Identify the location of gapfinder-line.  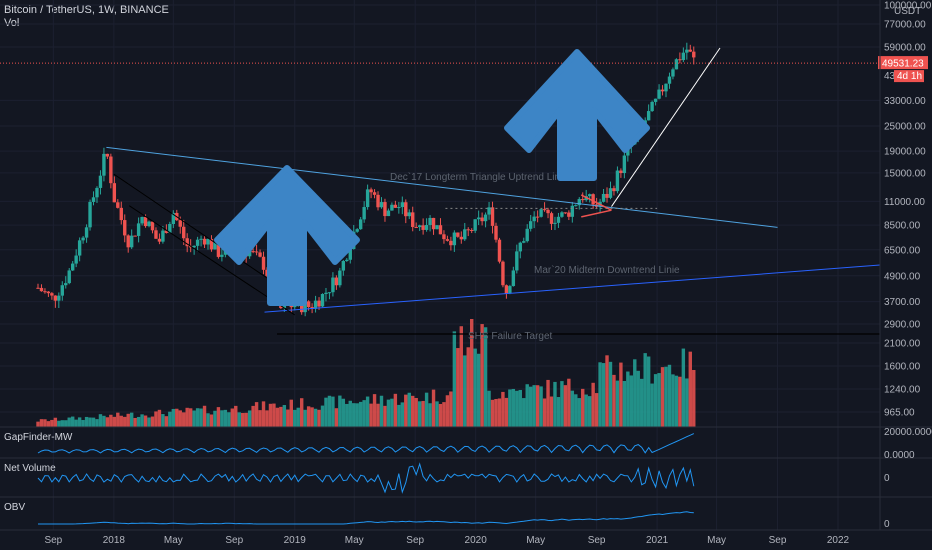
(366, 443).